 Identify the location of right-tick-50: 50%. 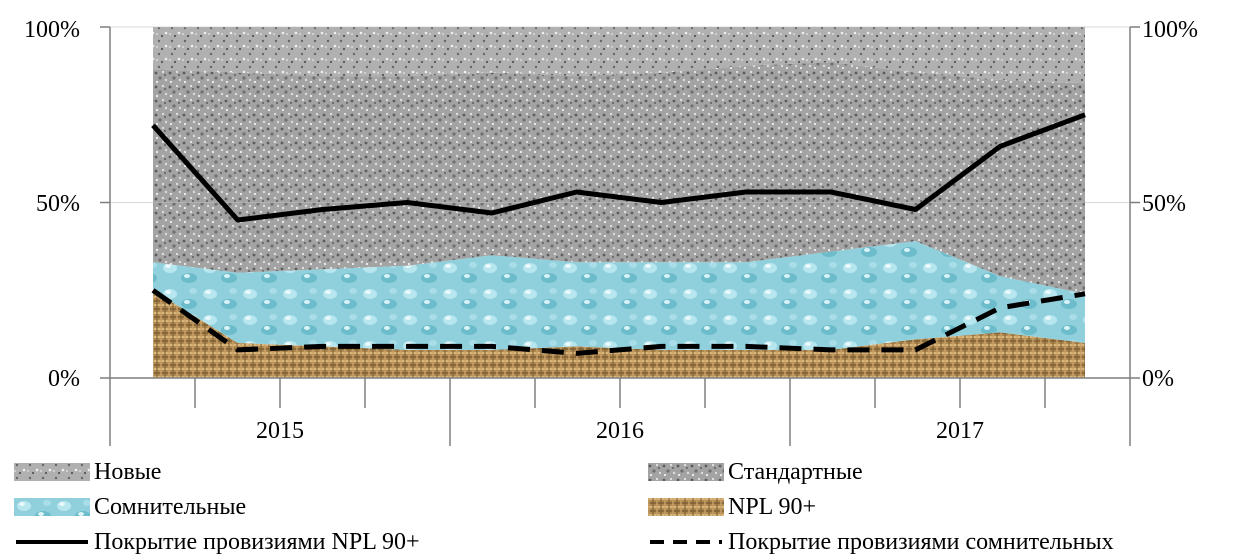
(1164, 204).